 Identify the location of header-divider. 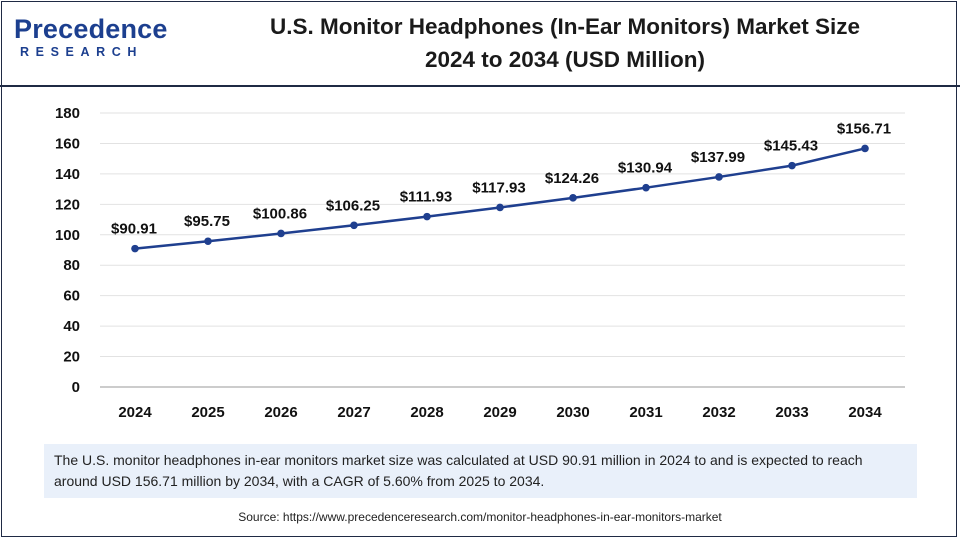
(480, 86).